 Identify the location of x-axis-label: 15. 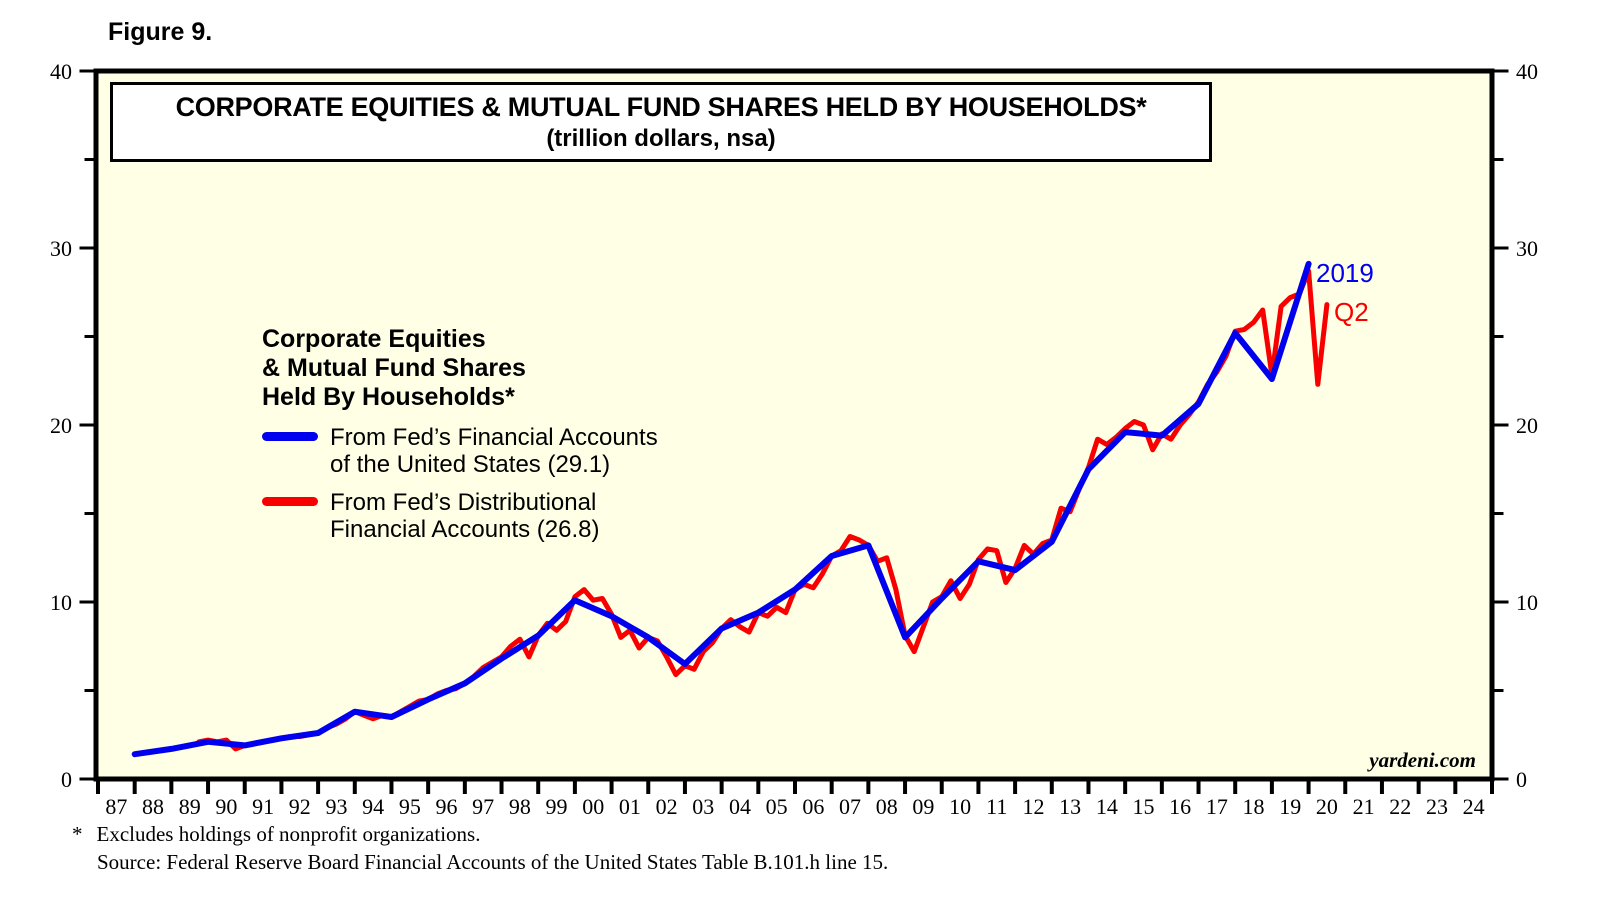
(1144, 806).